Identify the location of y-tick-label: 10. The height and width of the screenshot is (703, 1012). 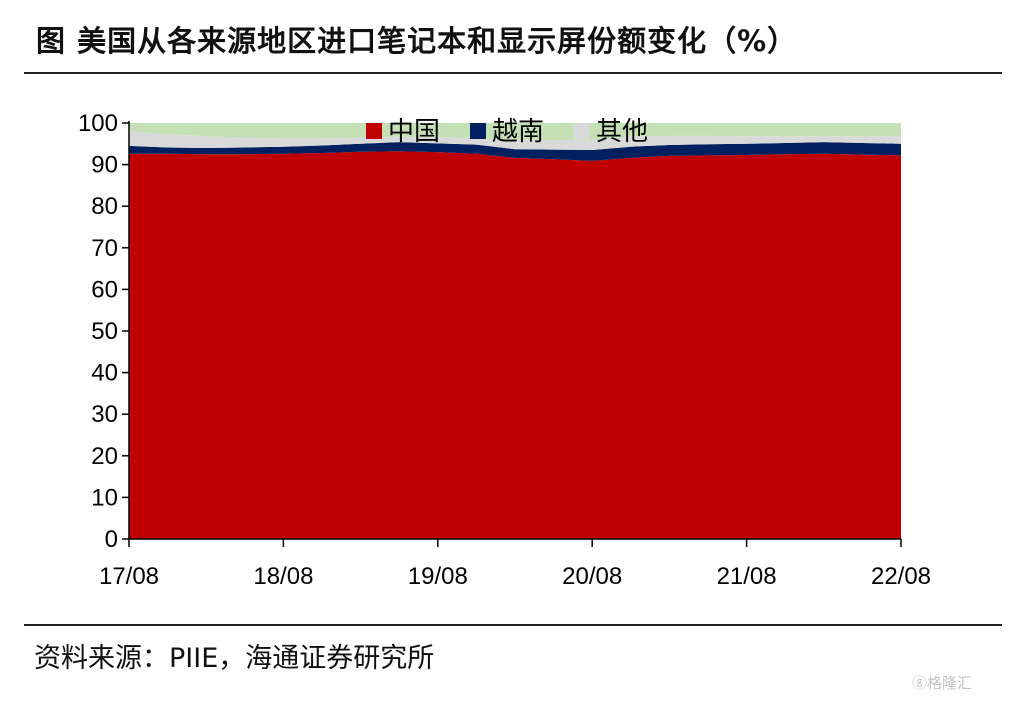
(104, 497).